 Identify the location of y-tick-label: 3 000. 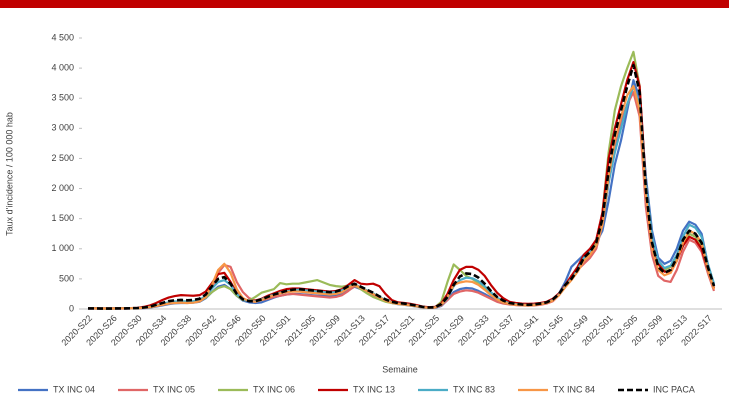
(62, 128).